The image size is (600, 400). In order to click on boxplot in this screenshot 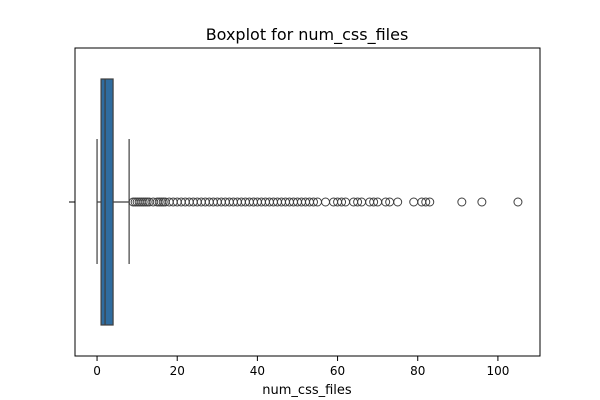, I will do `click(113, 202)`.